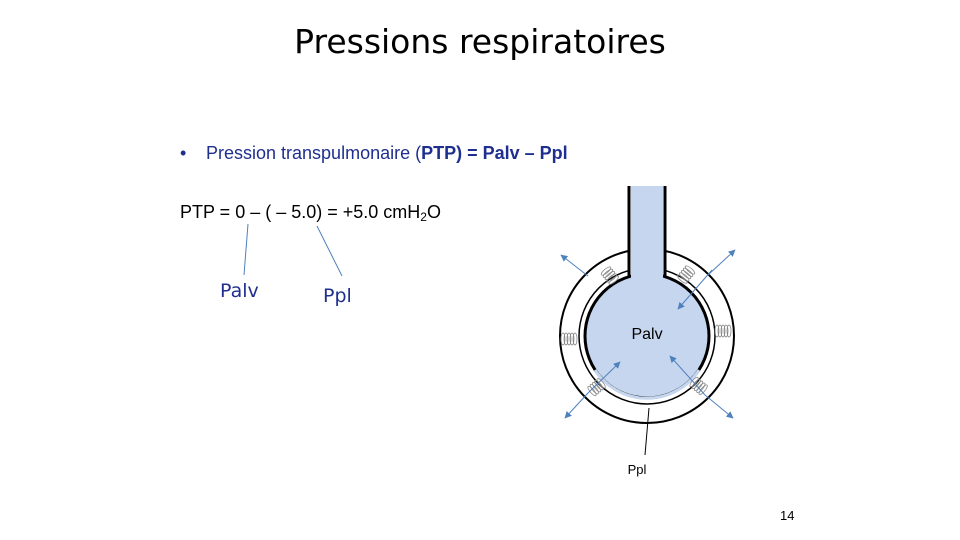  I want to click on diagram-label-ppl: Ppl, so click(637, 469).